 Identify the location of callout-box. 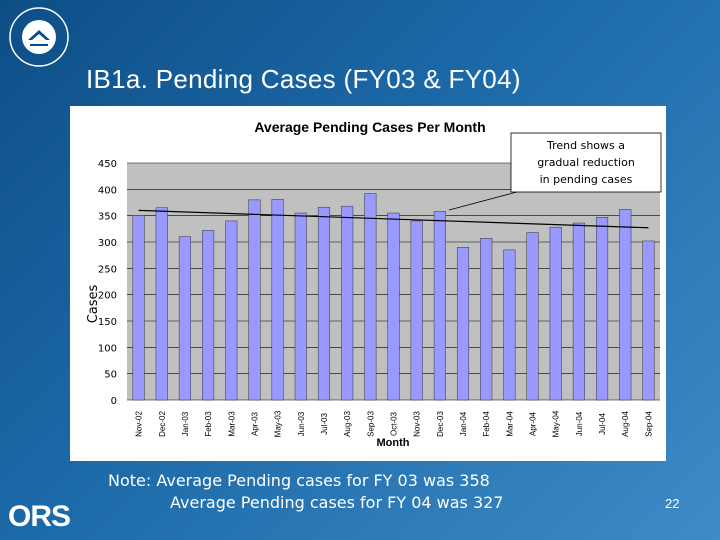
(586, 162).